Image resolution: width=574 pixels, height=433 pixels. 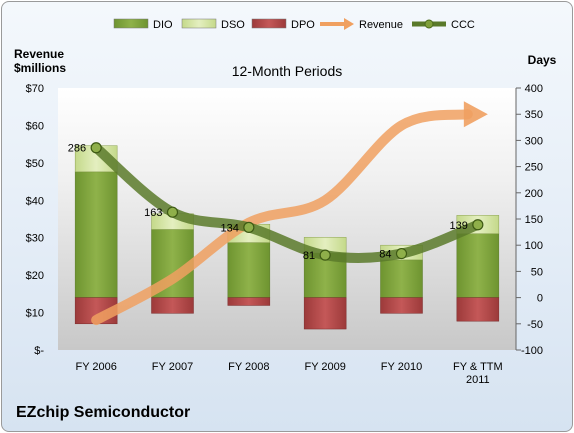 What do you see at coordinates (287, 71) in the screenshot?
I see `chart-title: 12-Month Periods` at bounding box center [287, 71].